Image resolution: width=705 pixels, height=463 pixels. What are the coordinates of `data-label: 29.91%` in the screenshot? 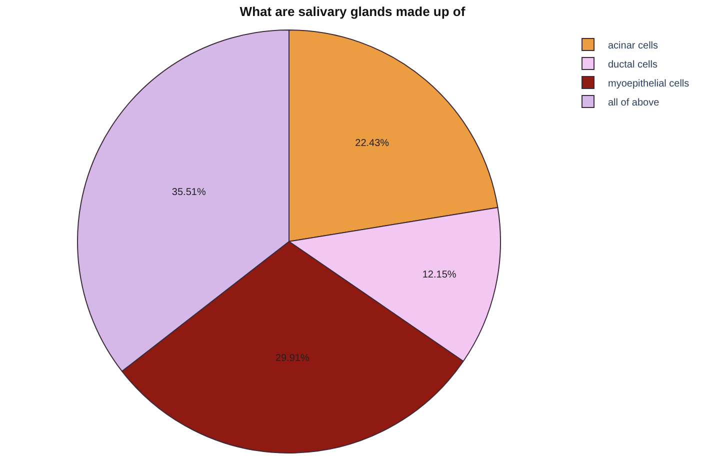 It's located at (292, 358).